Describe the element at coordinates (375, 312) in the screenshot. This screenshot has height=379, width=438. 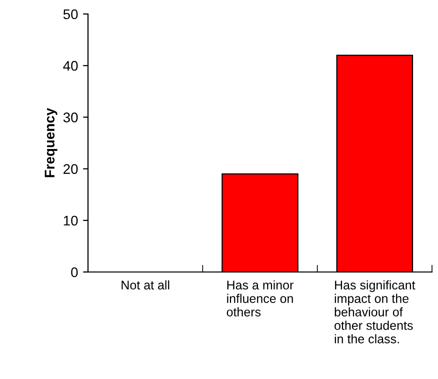
I see `x-tick-label: Has significant impact on the behaviour of other students in the class.` at that location.